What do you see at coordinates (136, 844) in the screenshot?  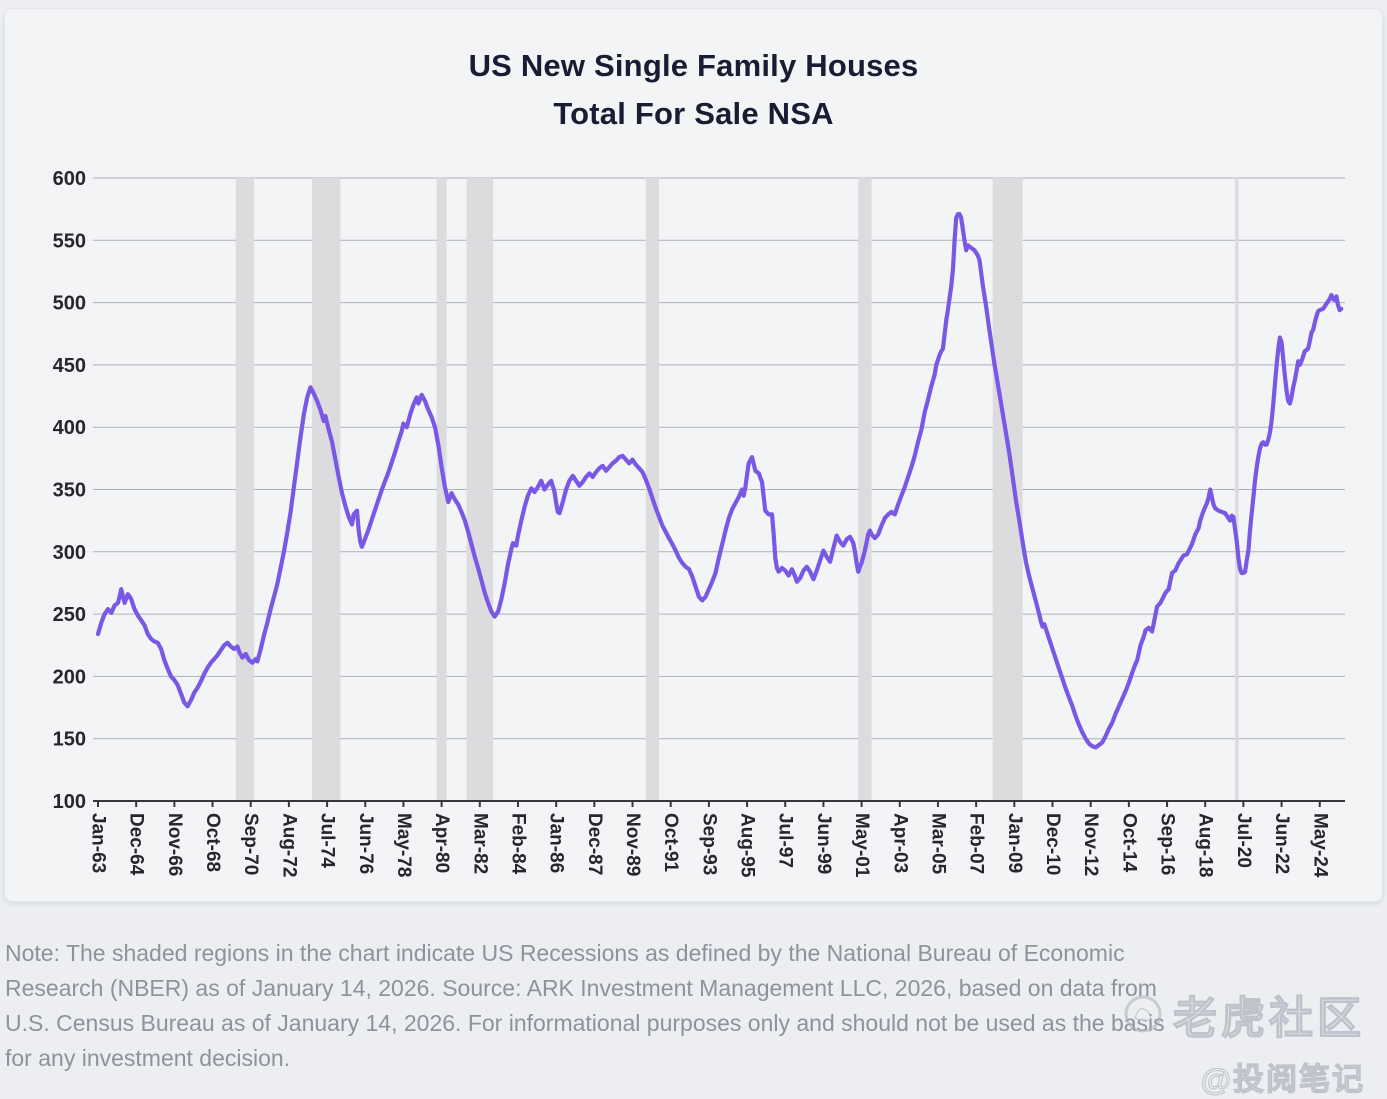 I see `x-axis-tick-label: Dec-64` at bounding box center [136, 844].